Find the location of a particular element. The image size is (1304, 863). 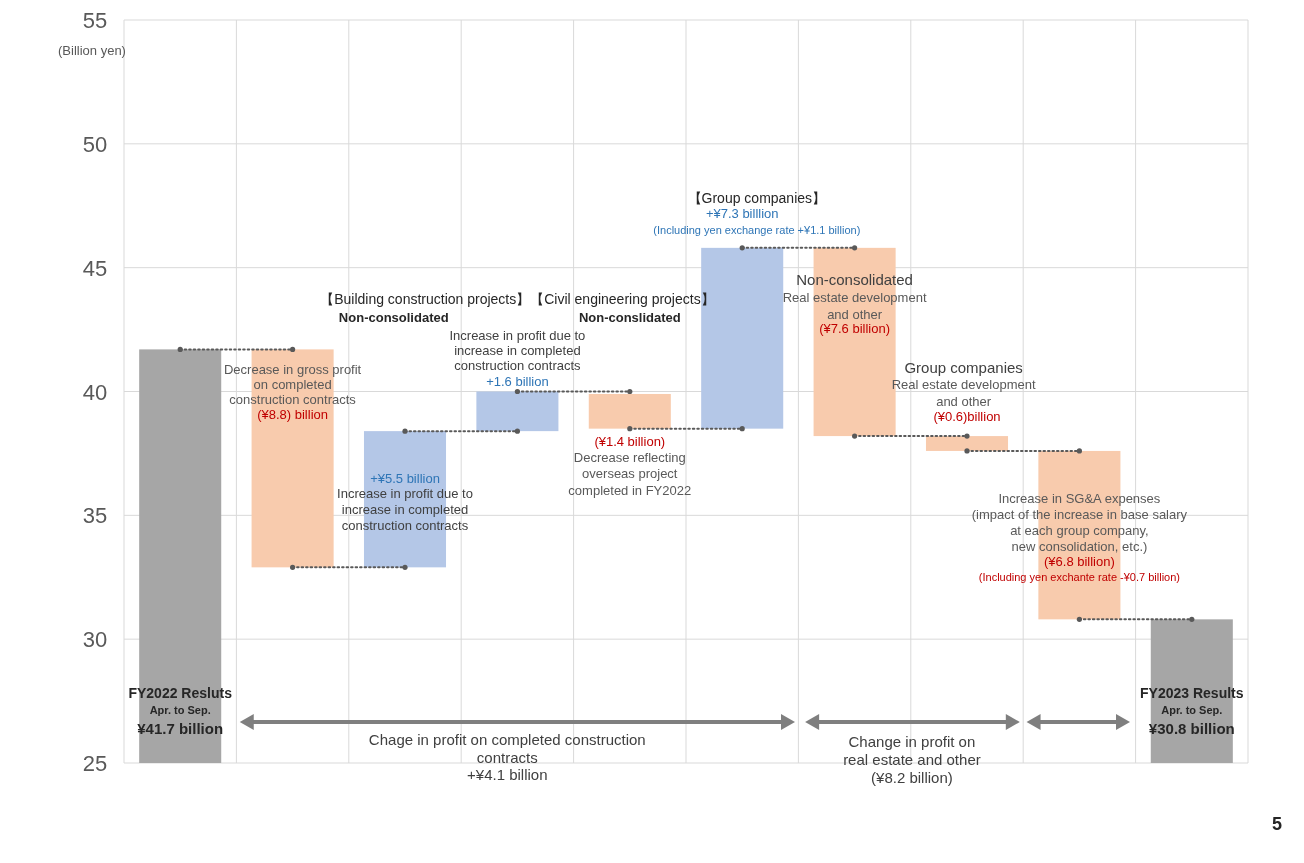

data-label: (¥6.8 billion) is located at coordinates (1079, 561).